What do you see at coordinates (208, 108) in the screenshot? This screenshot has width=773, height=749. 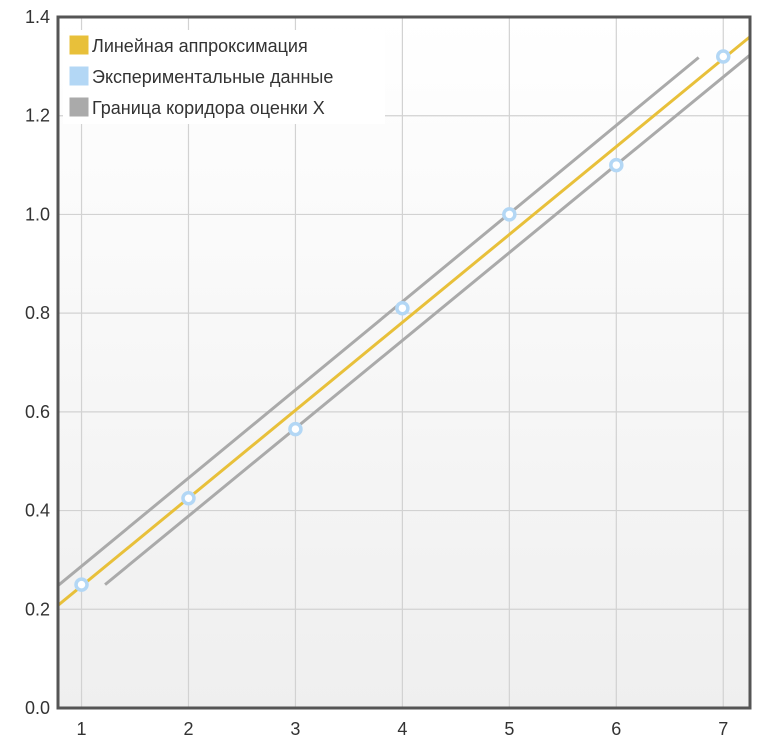 I see `legend-label-2: Граница коридора оценки X` at bounding box center [208, 108].